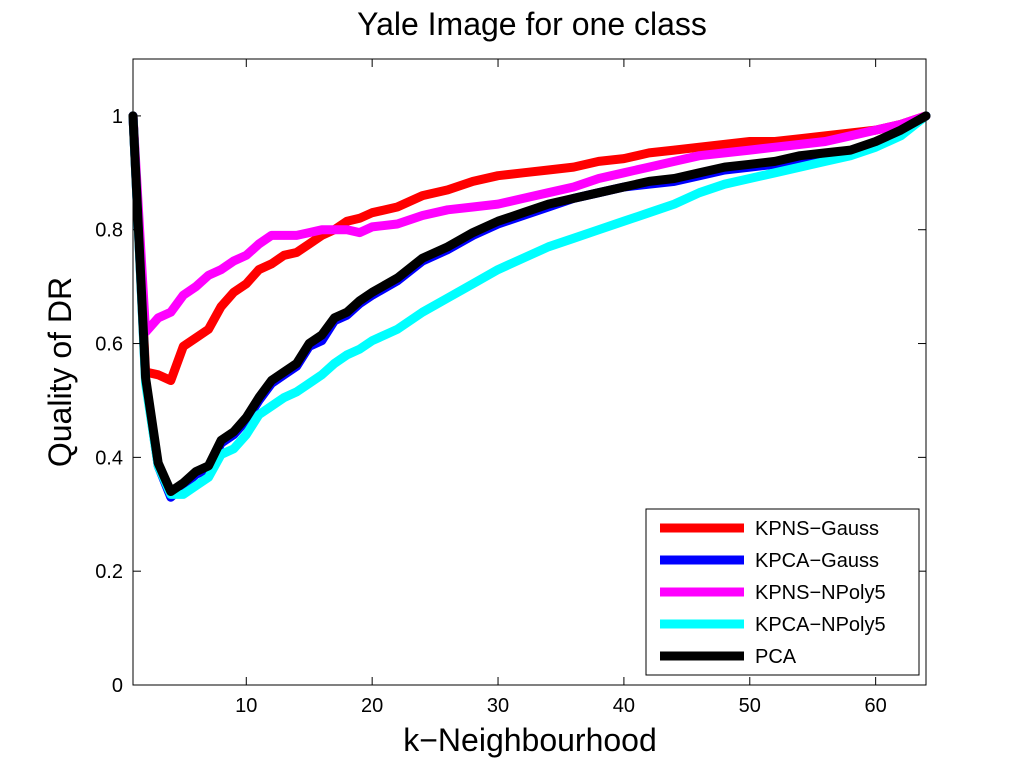  What do you see at coordinates (530, 740) in the screenshot?
I see `x-axis-label: k−Neighbourhood` at bounding box center [530, 740].